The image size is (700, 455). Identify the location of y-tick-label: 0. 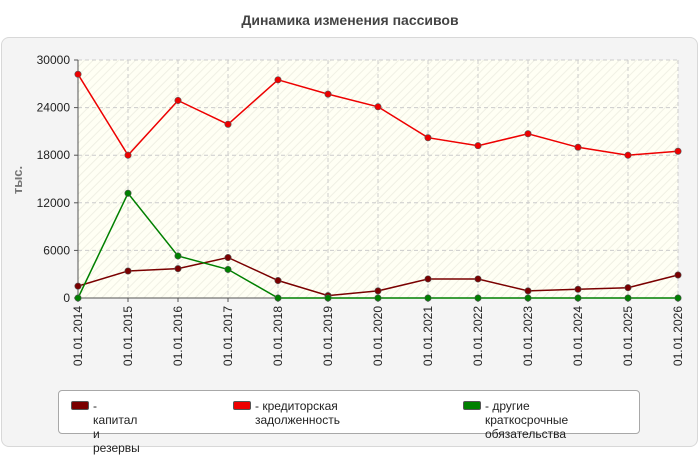
(66, 298).